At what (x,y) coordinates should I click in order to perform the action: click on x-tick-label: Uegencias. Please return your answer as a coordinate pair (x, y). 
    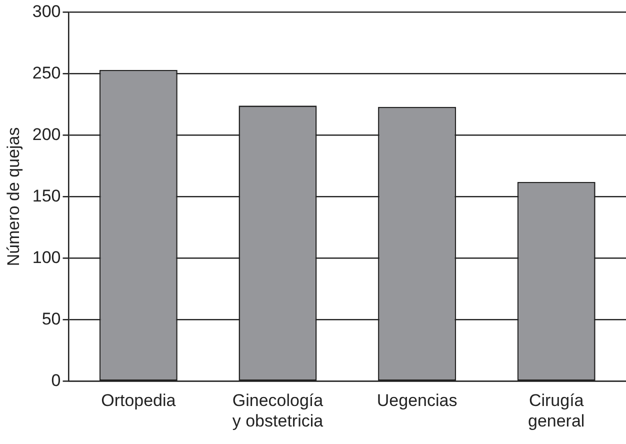
    Looking at the image, I should click on (417, 400).